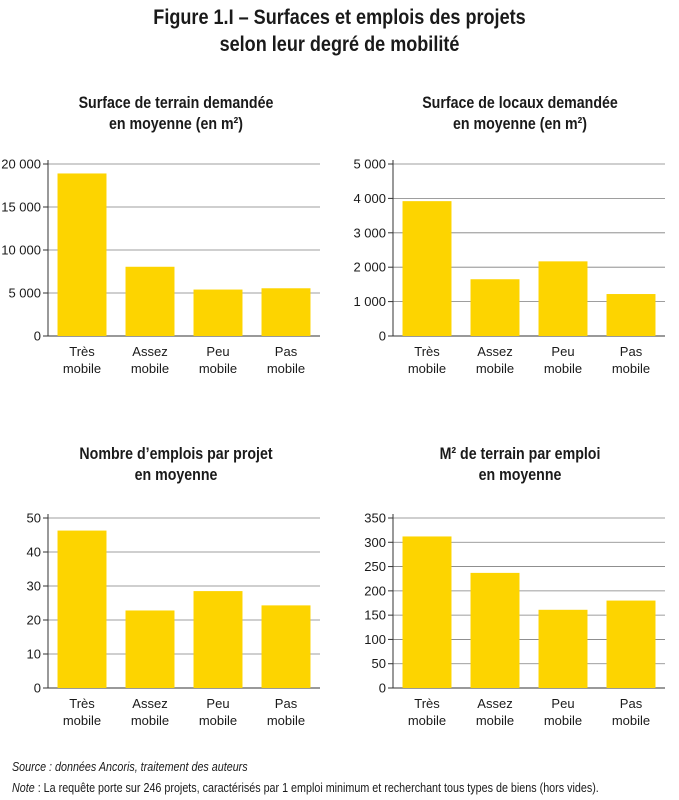  What do you see at coordinates (382, 336) in the screenshot?
I see `chart-2-y-tick-label: 0` at bounding box center [382, 336].